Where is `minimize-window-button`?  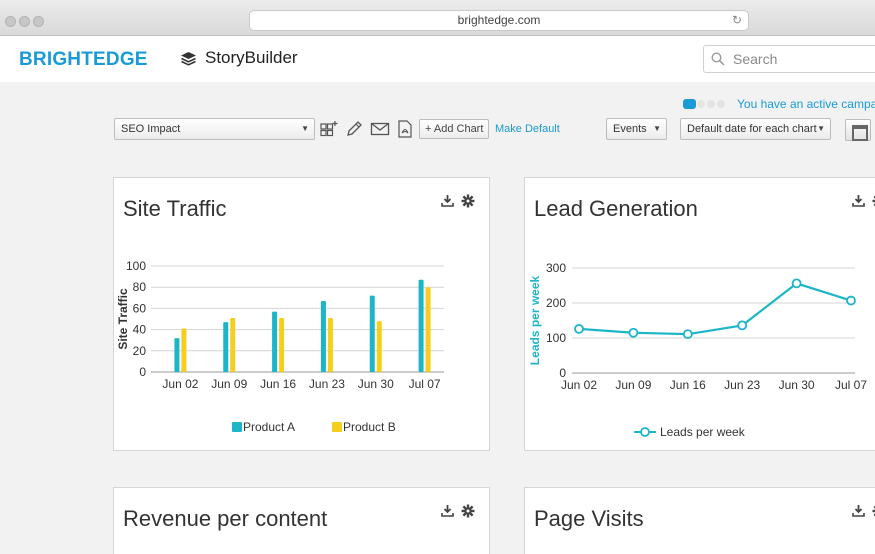 minimize-window-button is located at coordinates (24, 21).